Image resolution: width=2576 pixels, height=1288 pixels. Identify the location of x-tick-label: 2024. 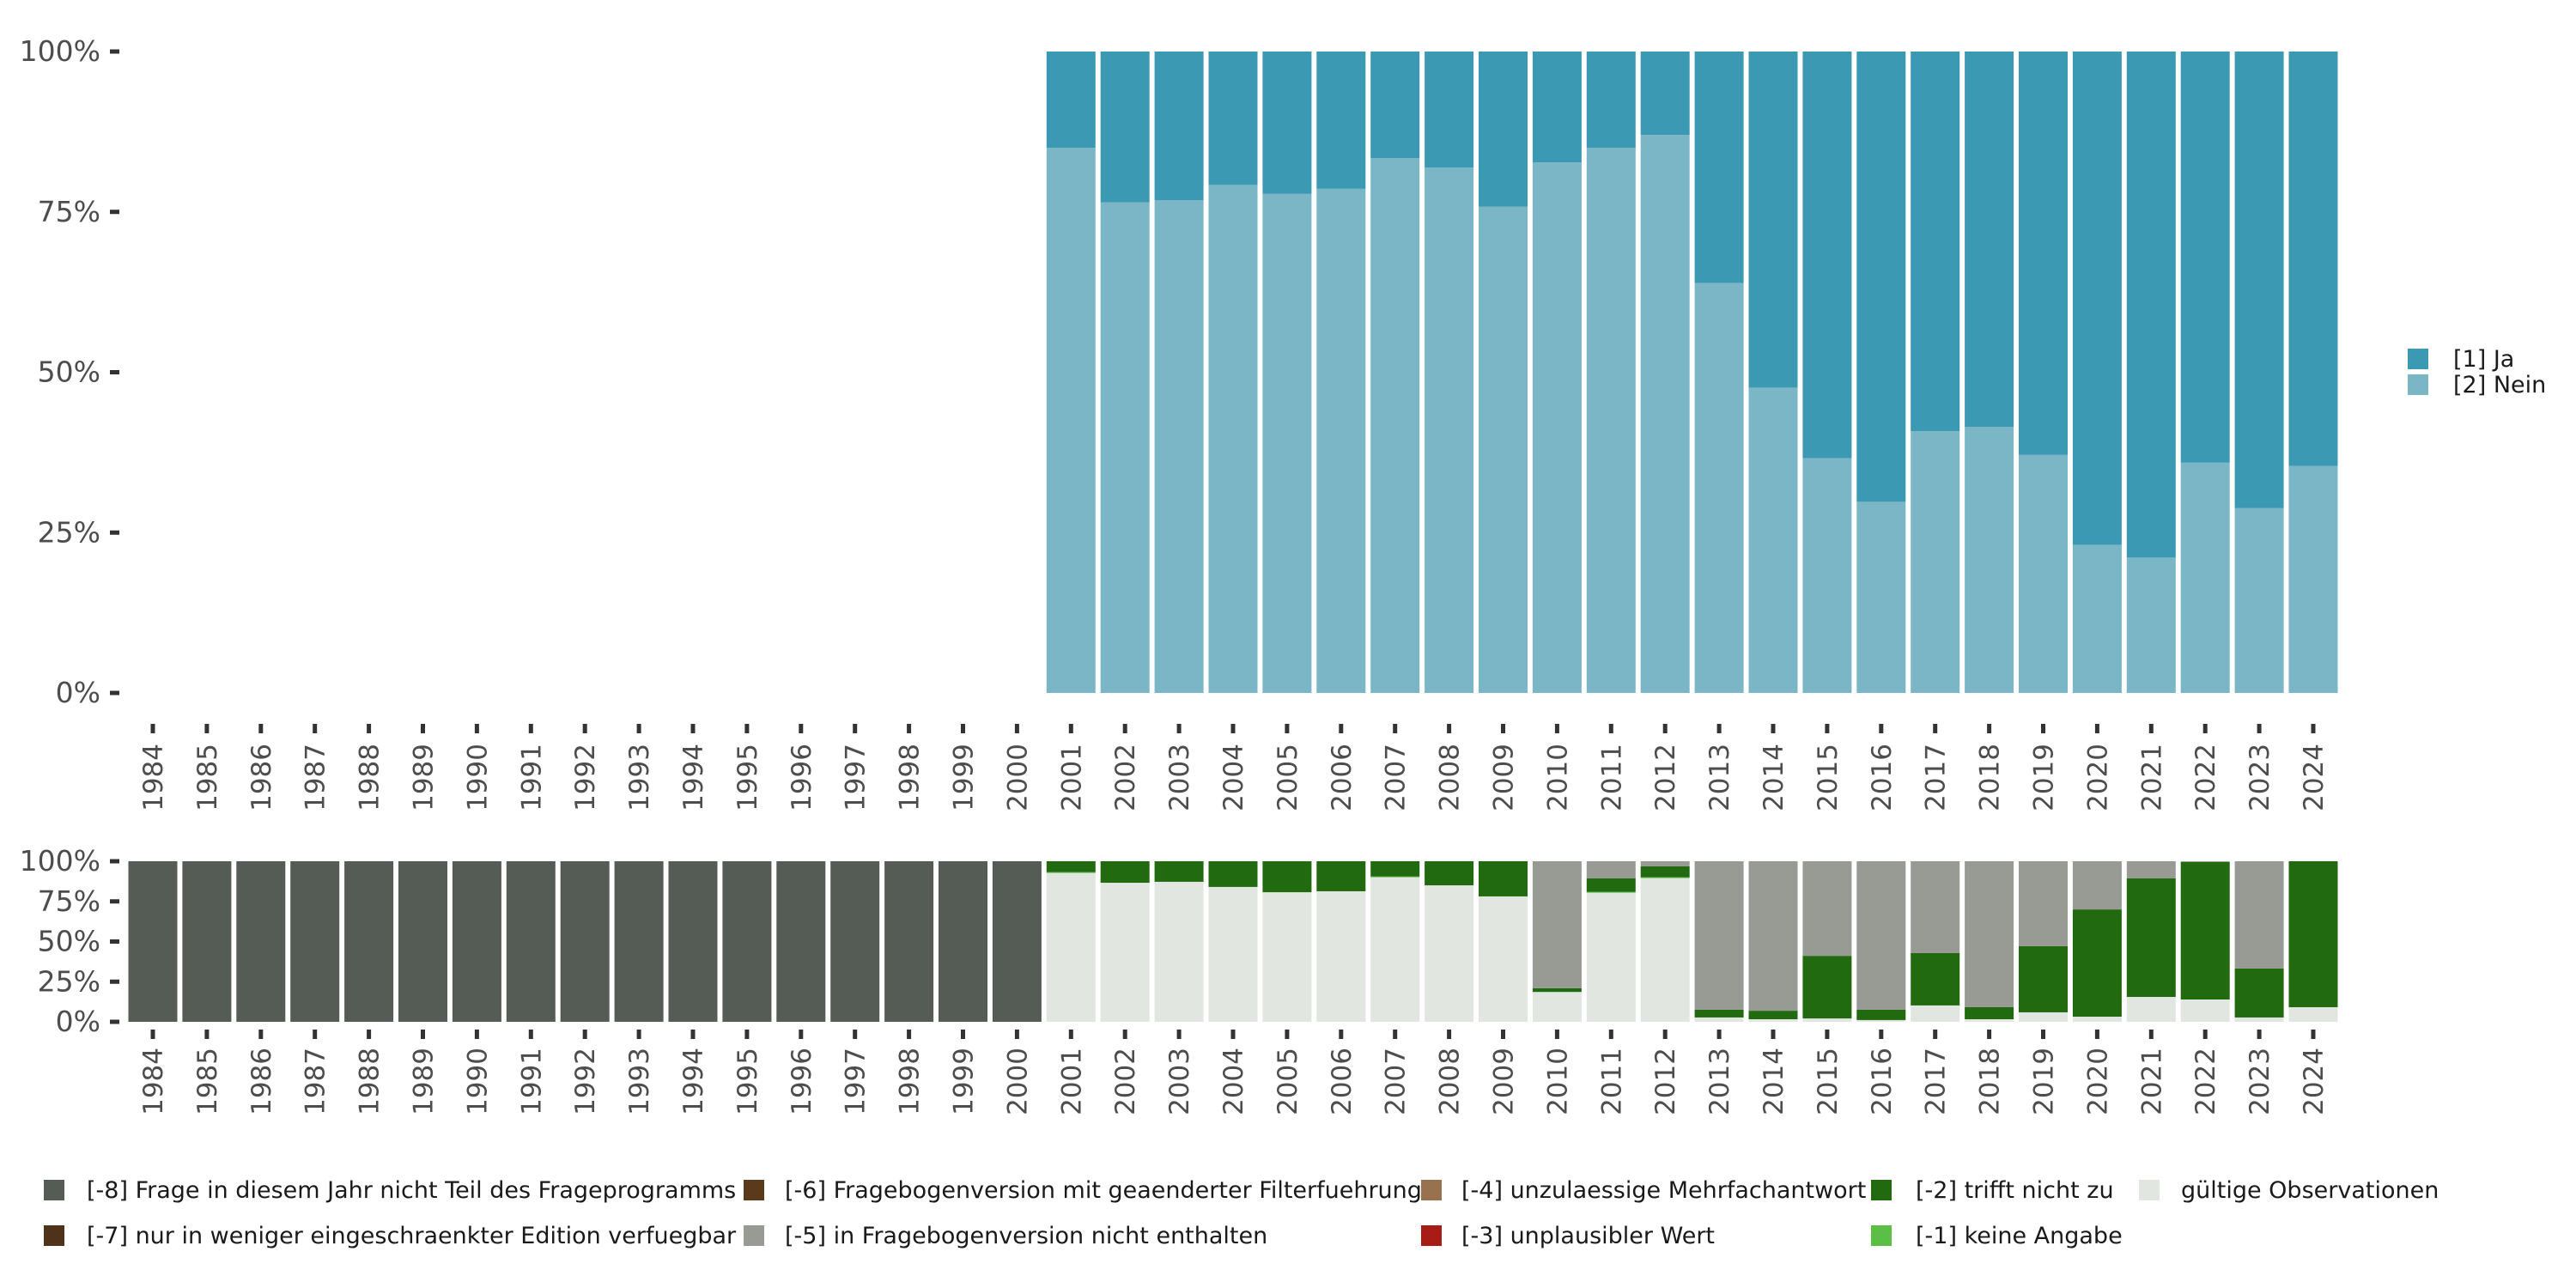
(2314, 777).